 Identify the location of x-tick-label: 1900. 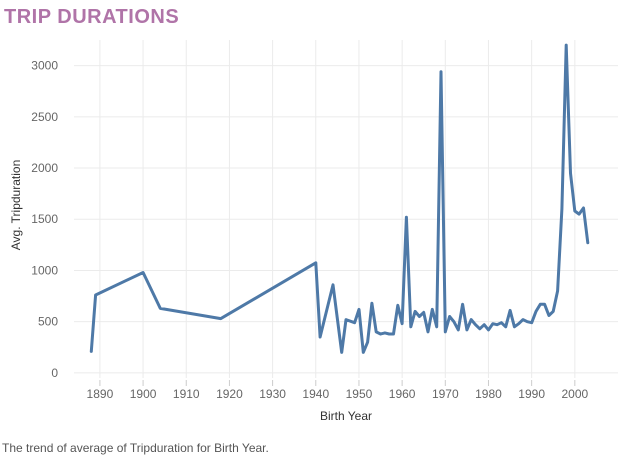
(143, 394).